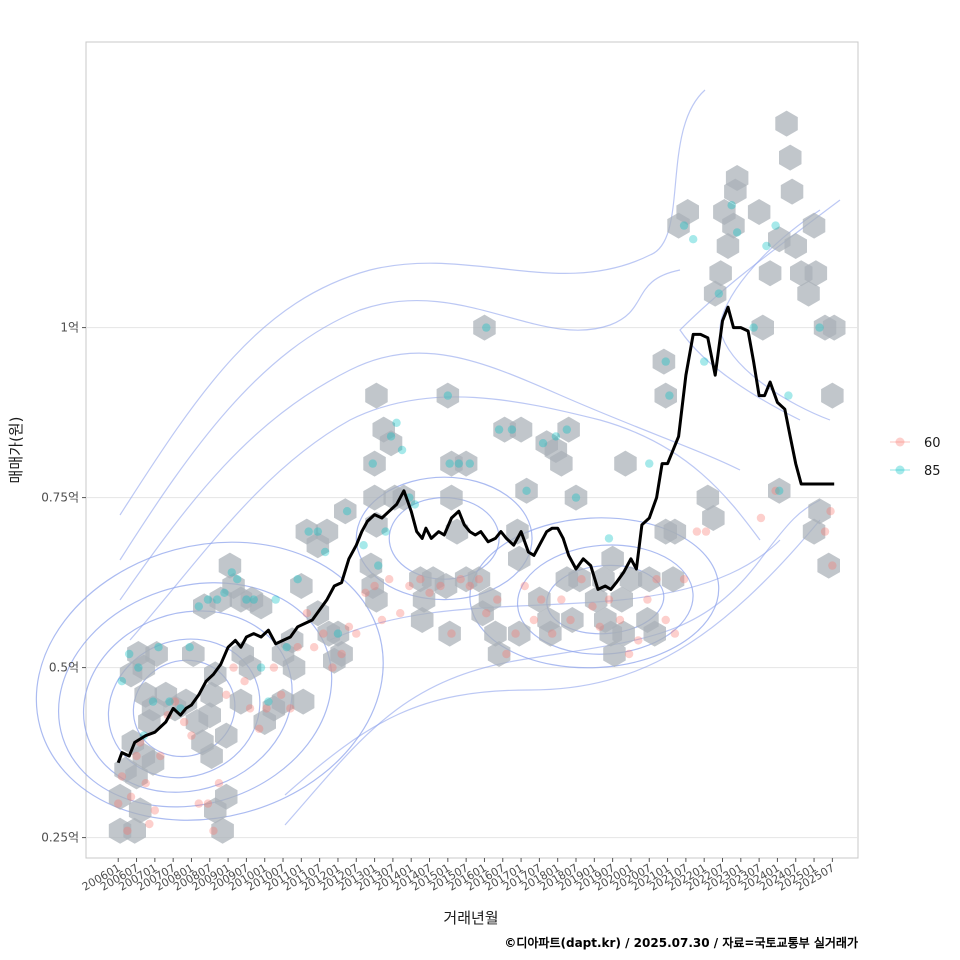 This screenshot has width=960, height=960. What do you see at coordinates (900, 470) in the screenshot?
I see `legend-key-85-dot` at bounding box center [900, 470].